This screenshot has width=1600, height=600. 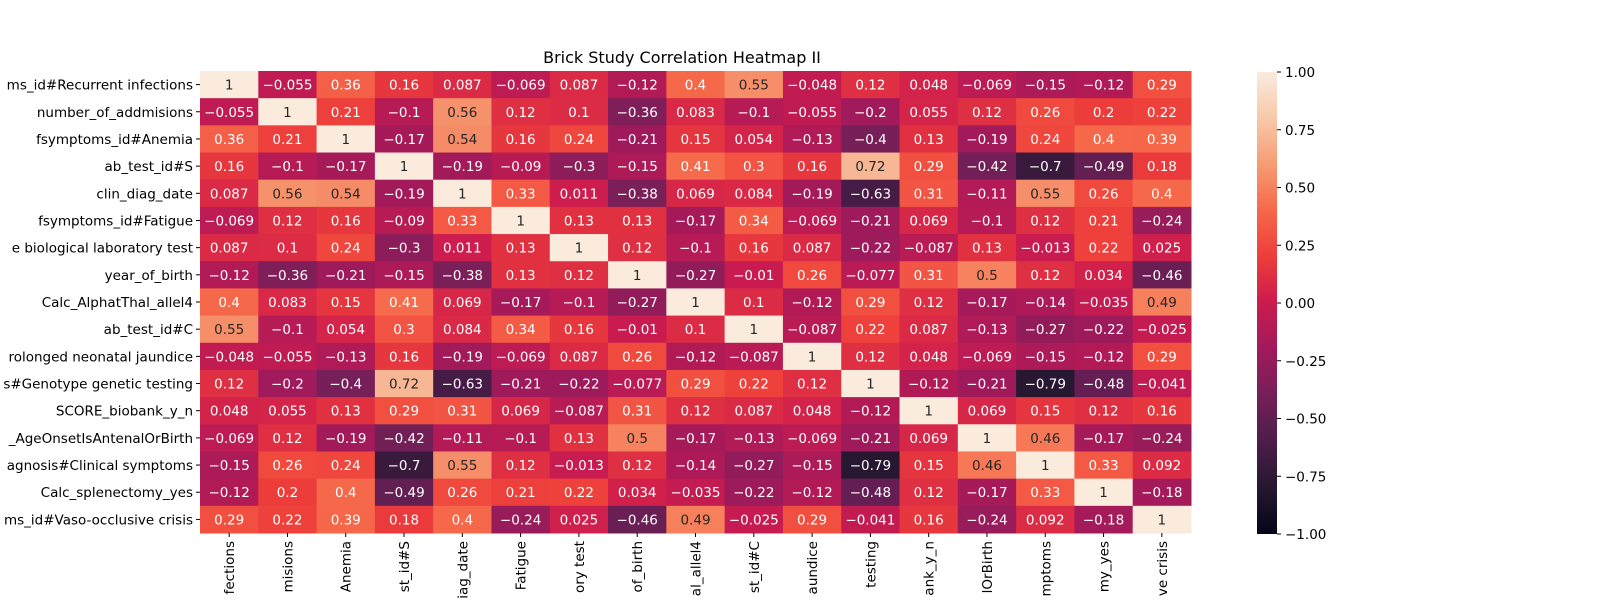 I want to click on cell-value-label: −0.2, so click(x=870, y=113).